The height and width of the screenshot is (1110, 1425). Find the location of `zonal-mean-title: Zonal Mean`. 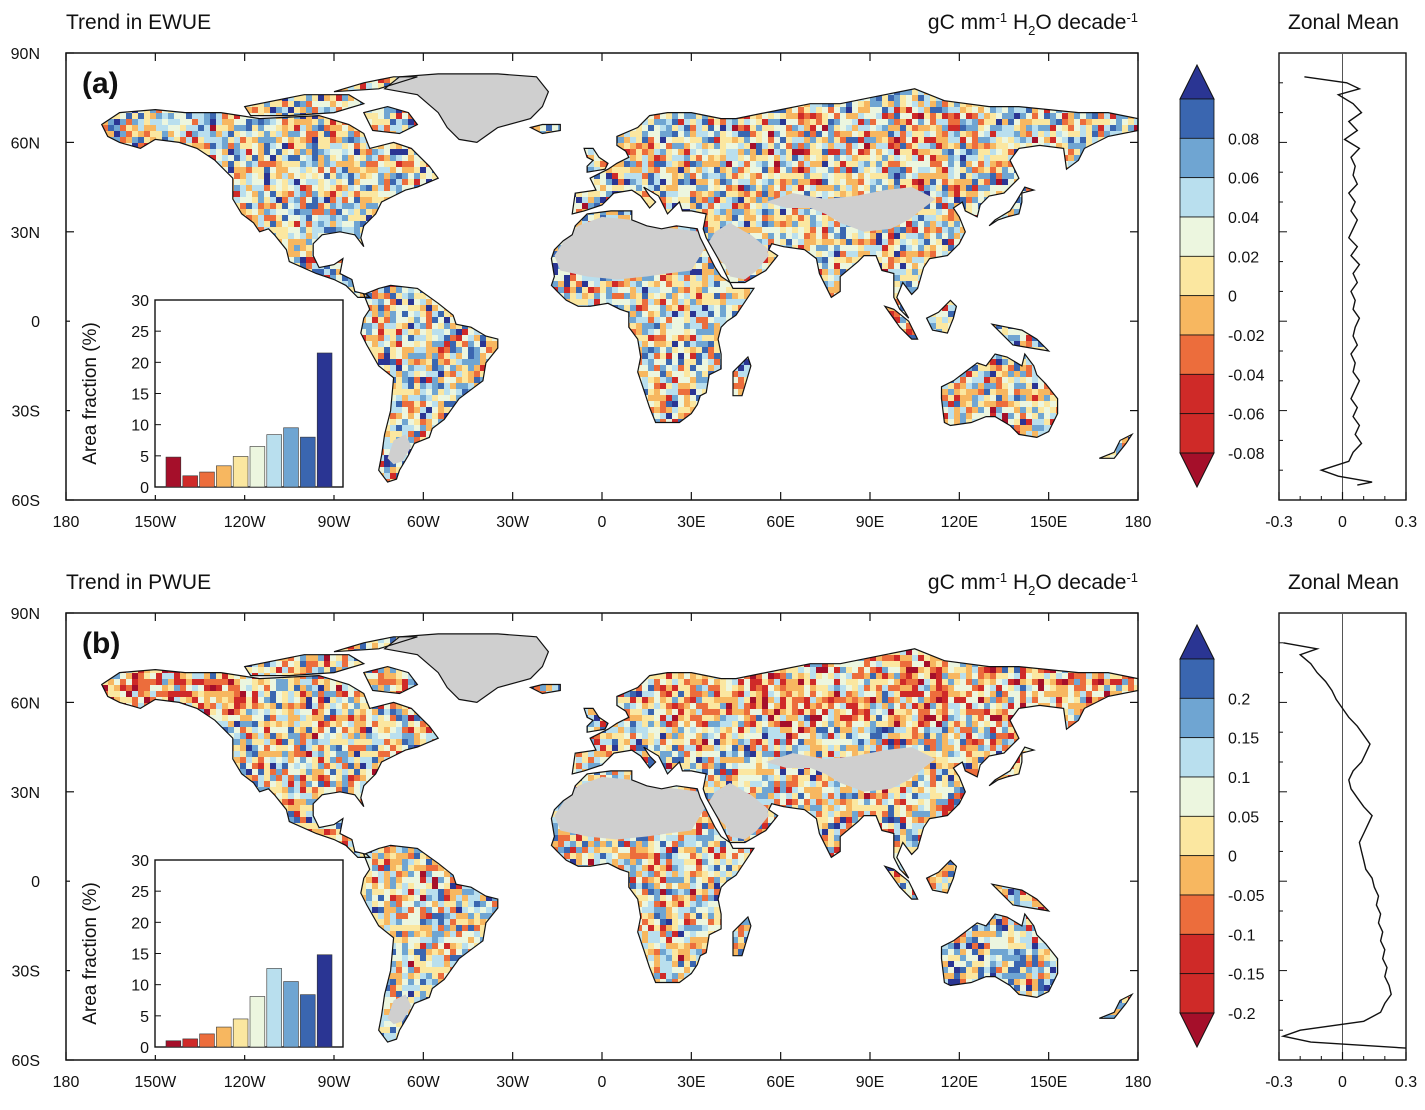

zonal-mean-title: Zonal Mean is located at coordinates (1343, 22).